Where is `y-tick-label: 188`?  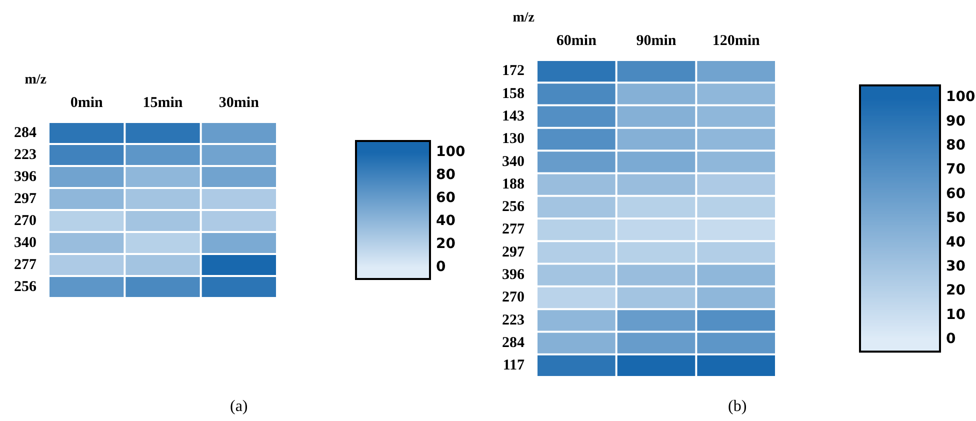 y-tick-label: 188 is located at coordinates (513, 184).